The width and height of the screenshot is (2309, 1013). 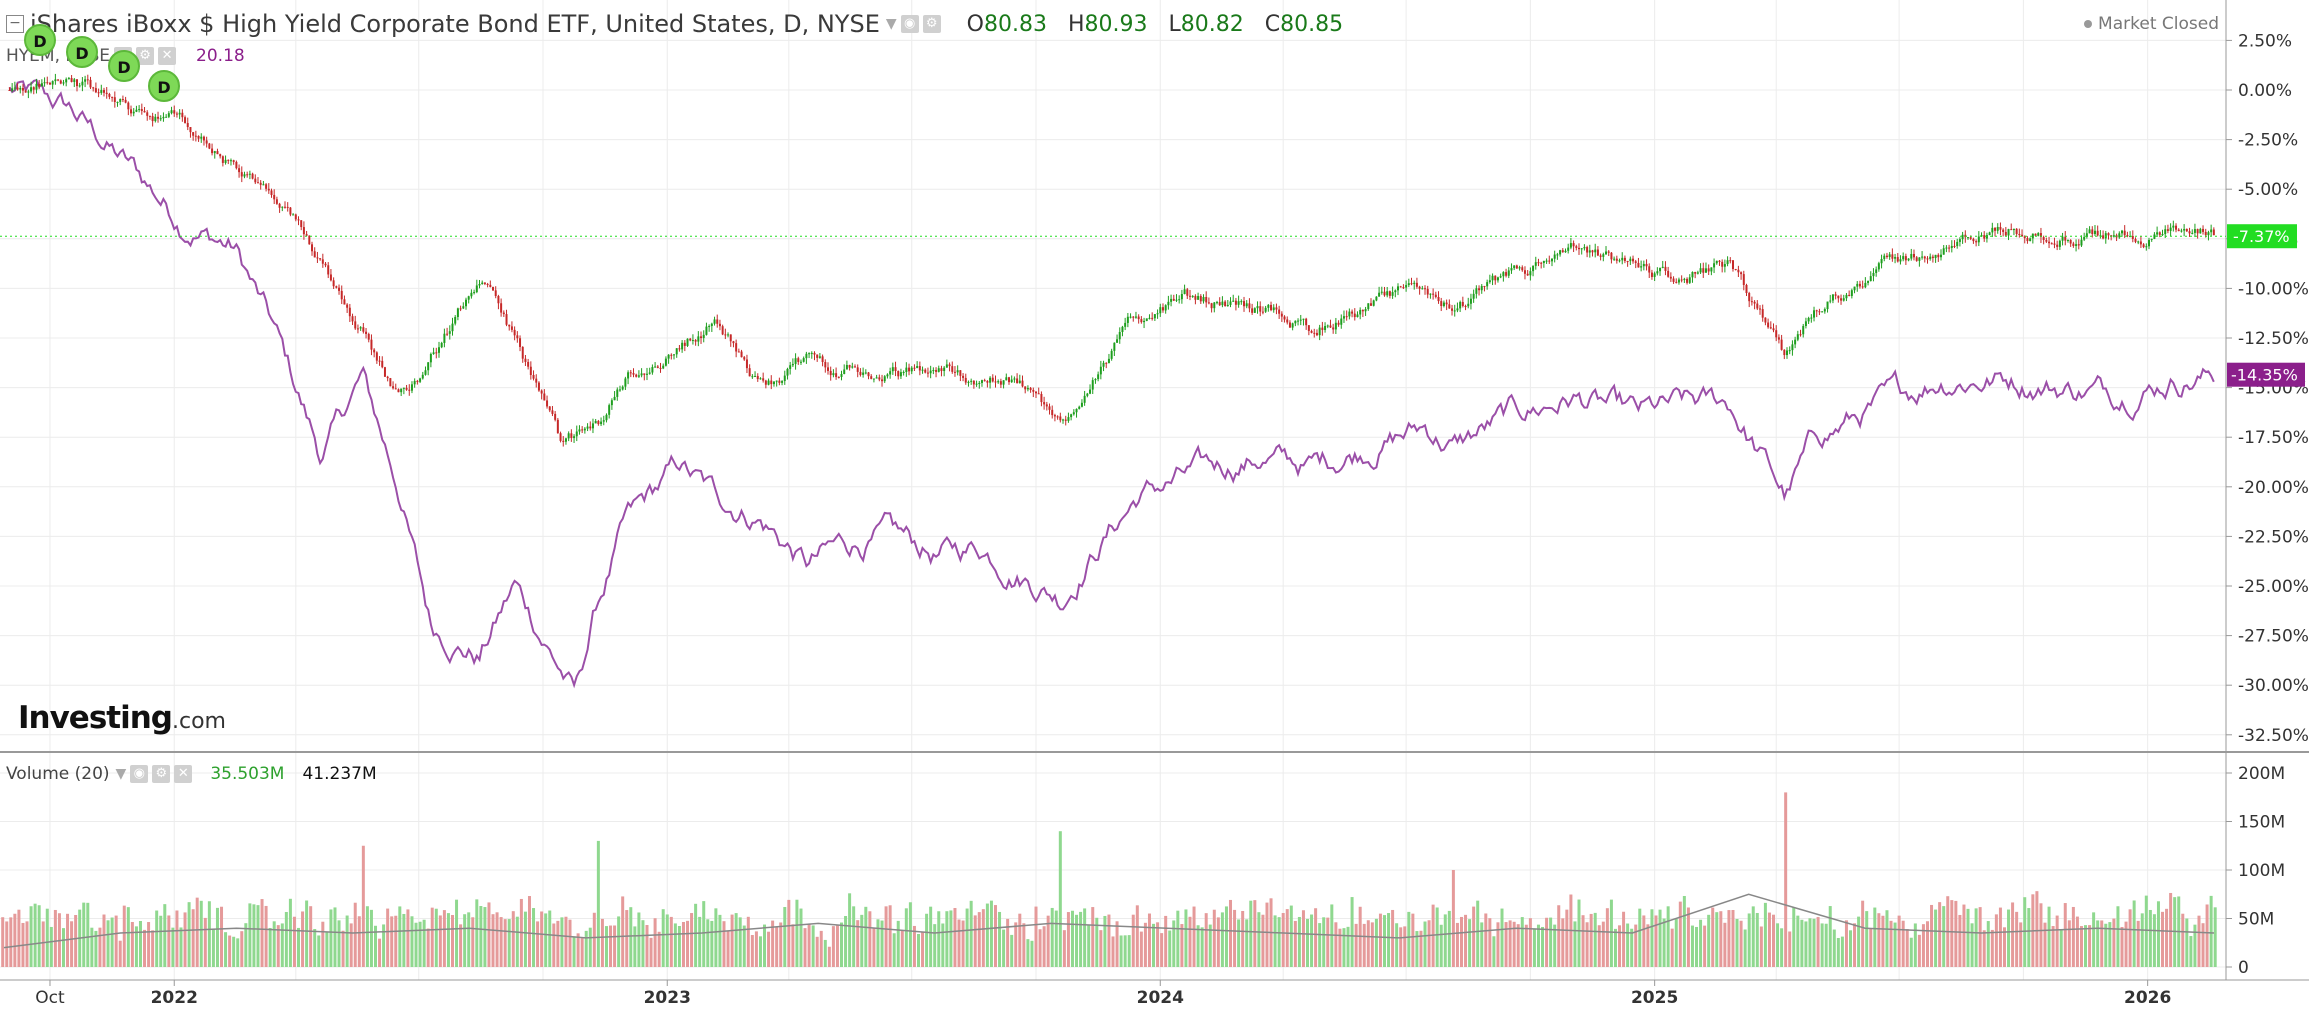 I want to click on market-status: Market Closed, so click(x=2151, y=24).